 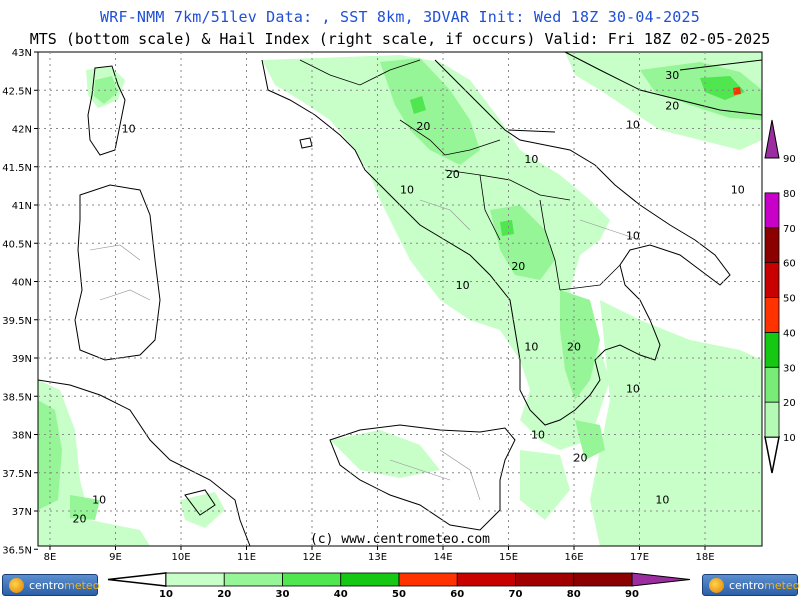 What do you see at coordinates (632, 594) in the screenshot?
I see `bottom-scale-label: 90` at bounding box center [632, 594].